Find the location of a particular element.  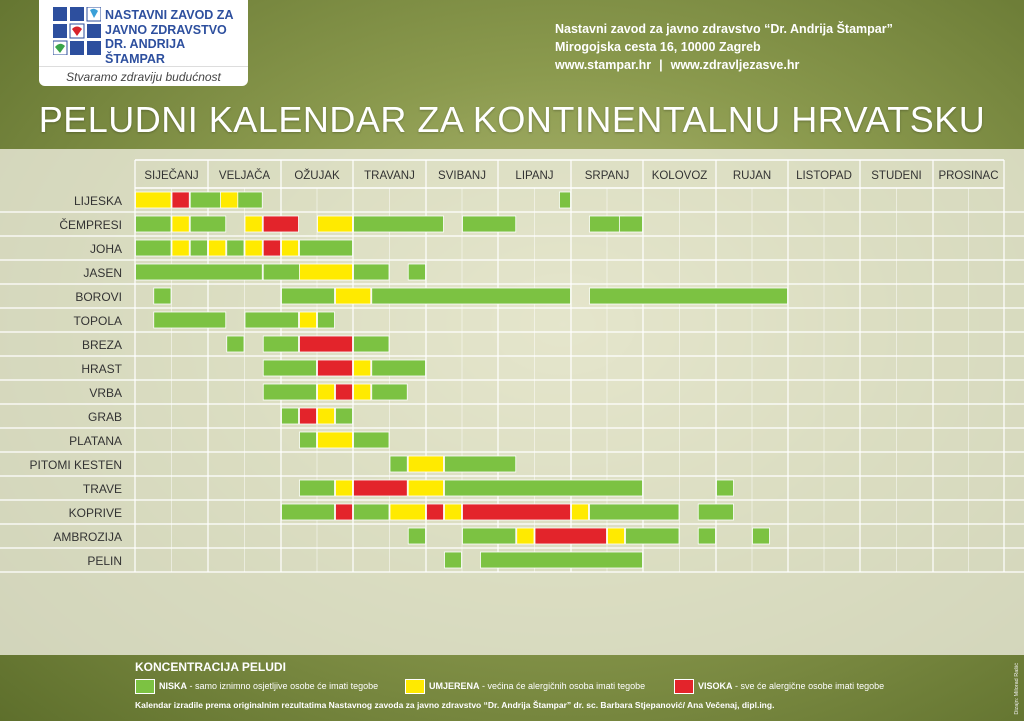

plant-label: HRAST is located at coordinates (101, 369).